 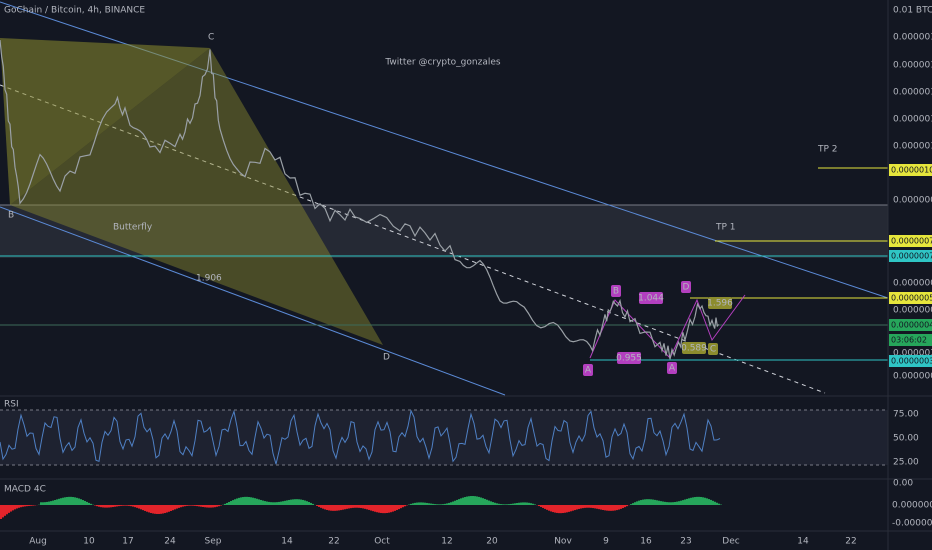 I want to click on price-label: 0.0000034, so click(x=912, y=354).